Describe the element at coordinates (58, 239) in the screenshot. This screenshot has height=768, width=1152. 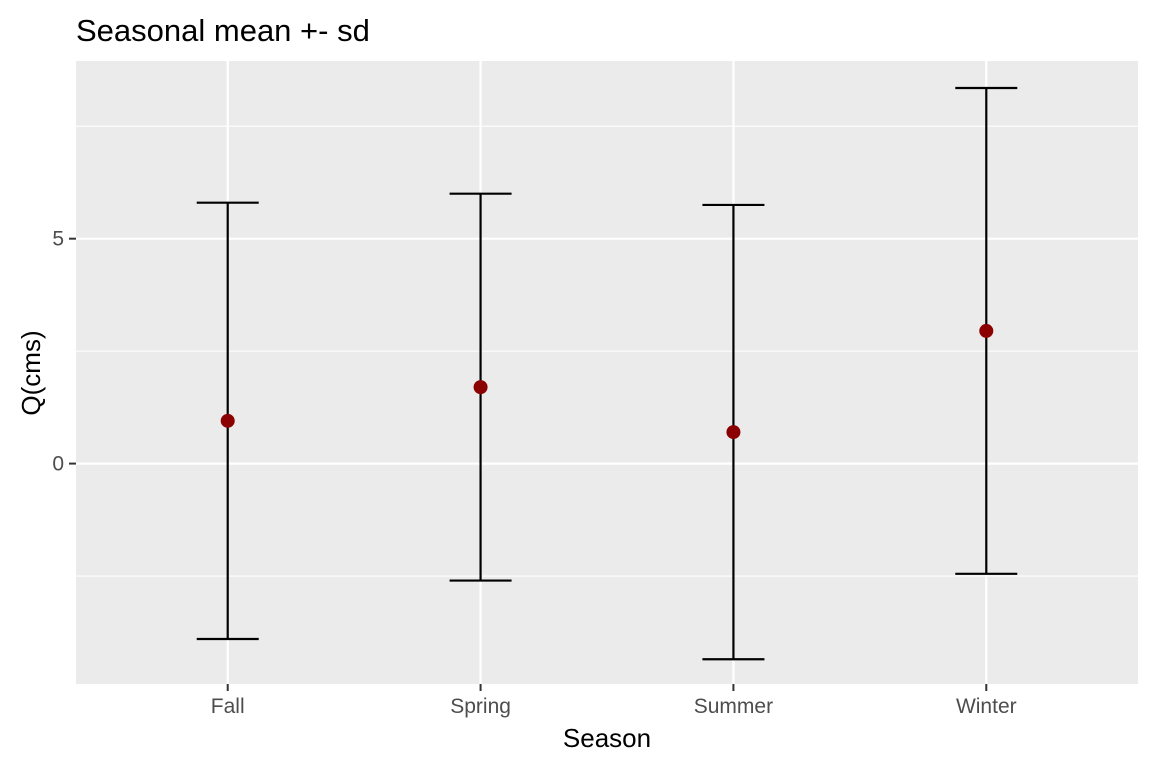
I see `y-tick-label: 5` at that location.